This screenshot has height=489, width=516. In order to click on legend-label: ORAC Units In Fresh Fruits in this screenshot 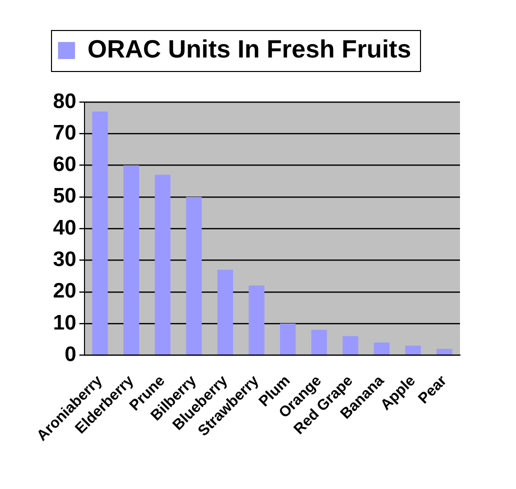, I will do `click(250, 49)`.